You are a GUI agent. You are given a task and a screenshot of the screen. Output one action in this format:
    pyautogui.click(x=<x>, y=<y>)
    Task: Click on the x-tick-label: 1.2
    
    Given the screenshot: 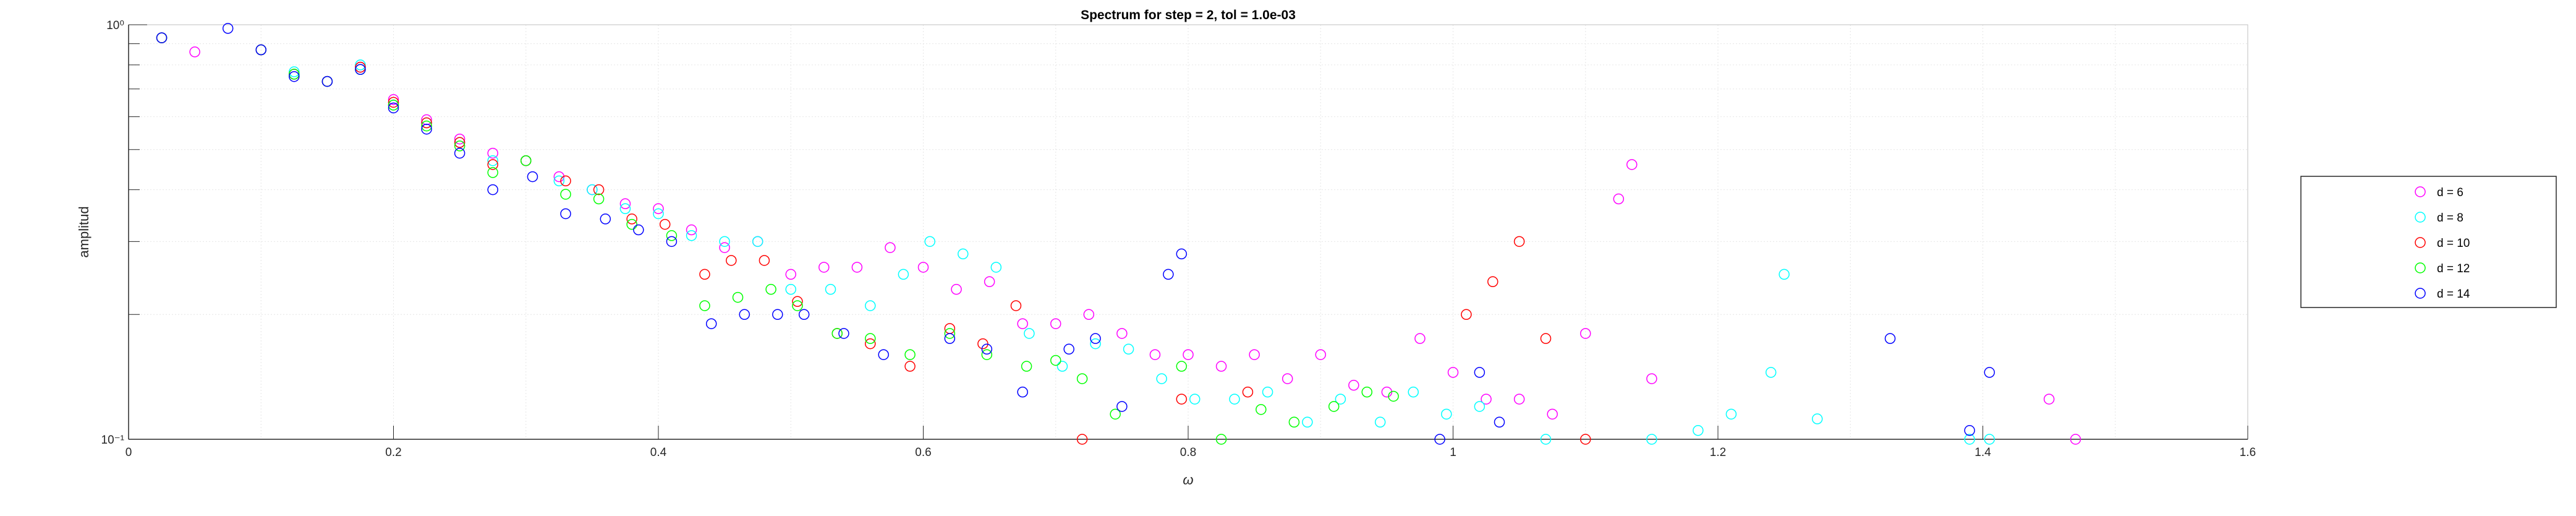 What is the action you would take?
    pyautogui.click(x=1718, y=452)
    